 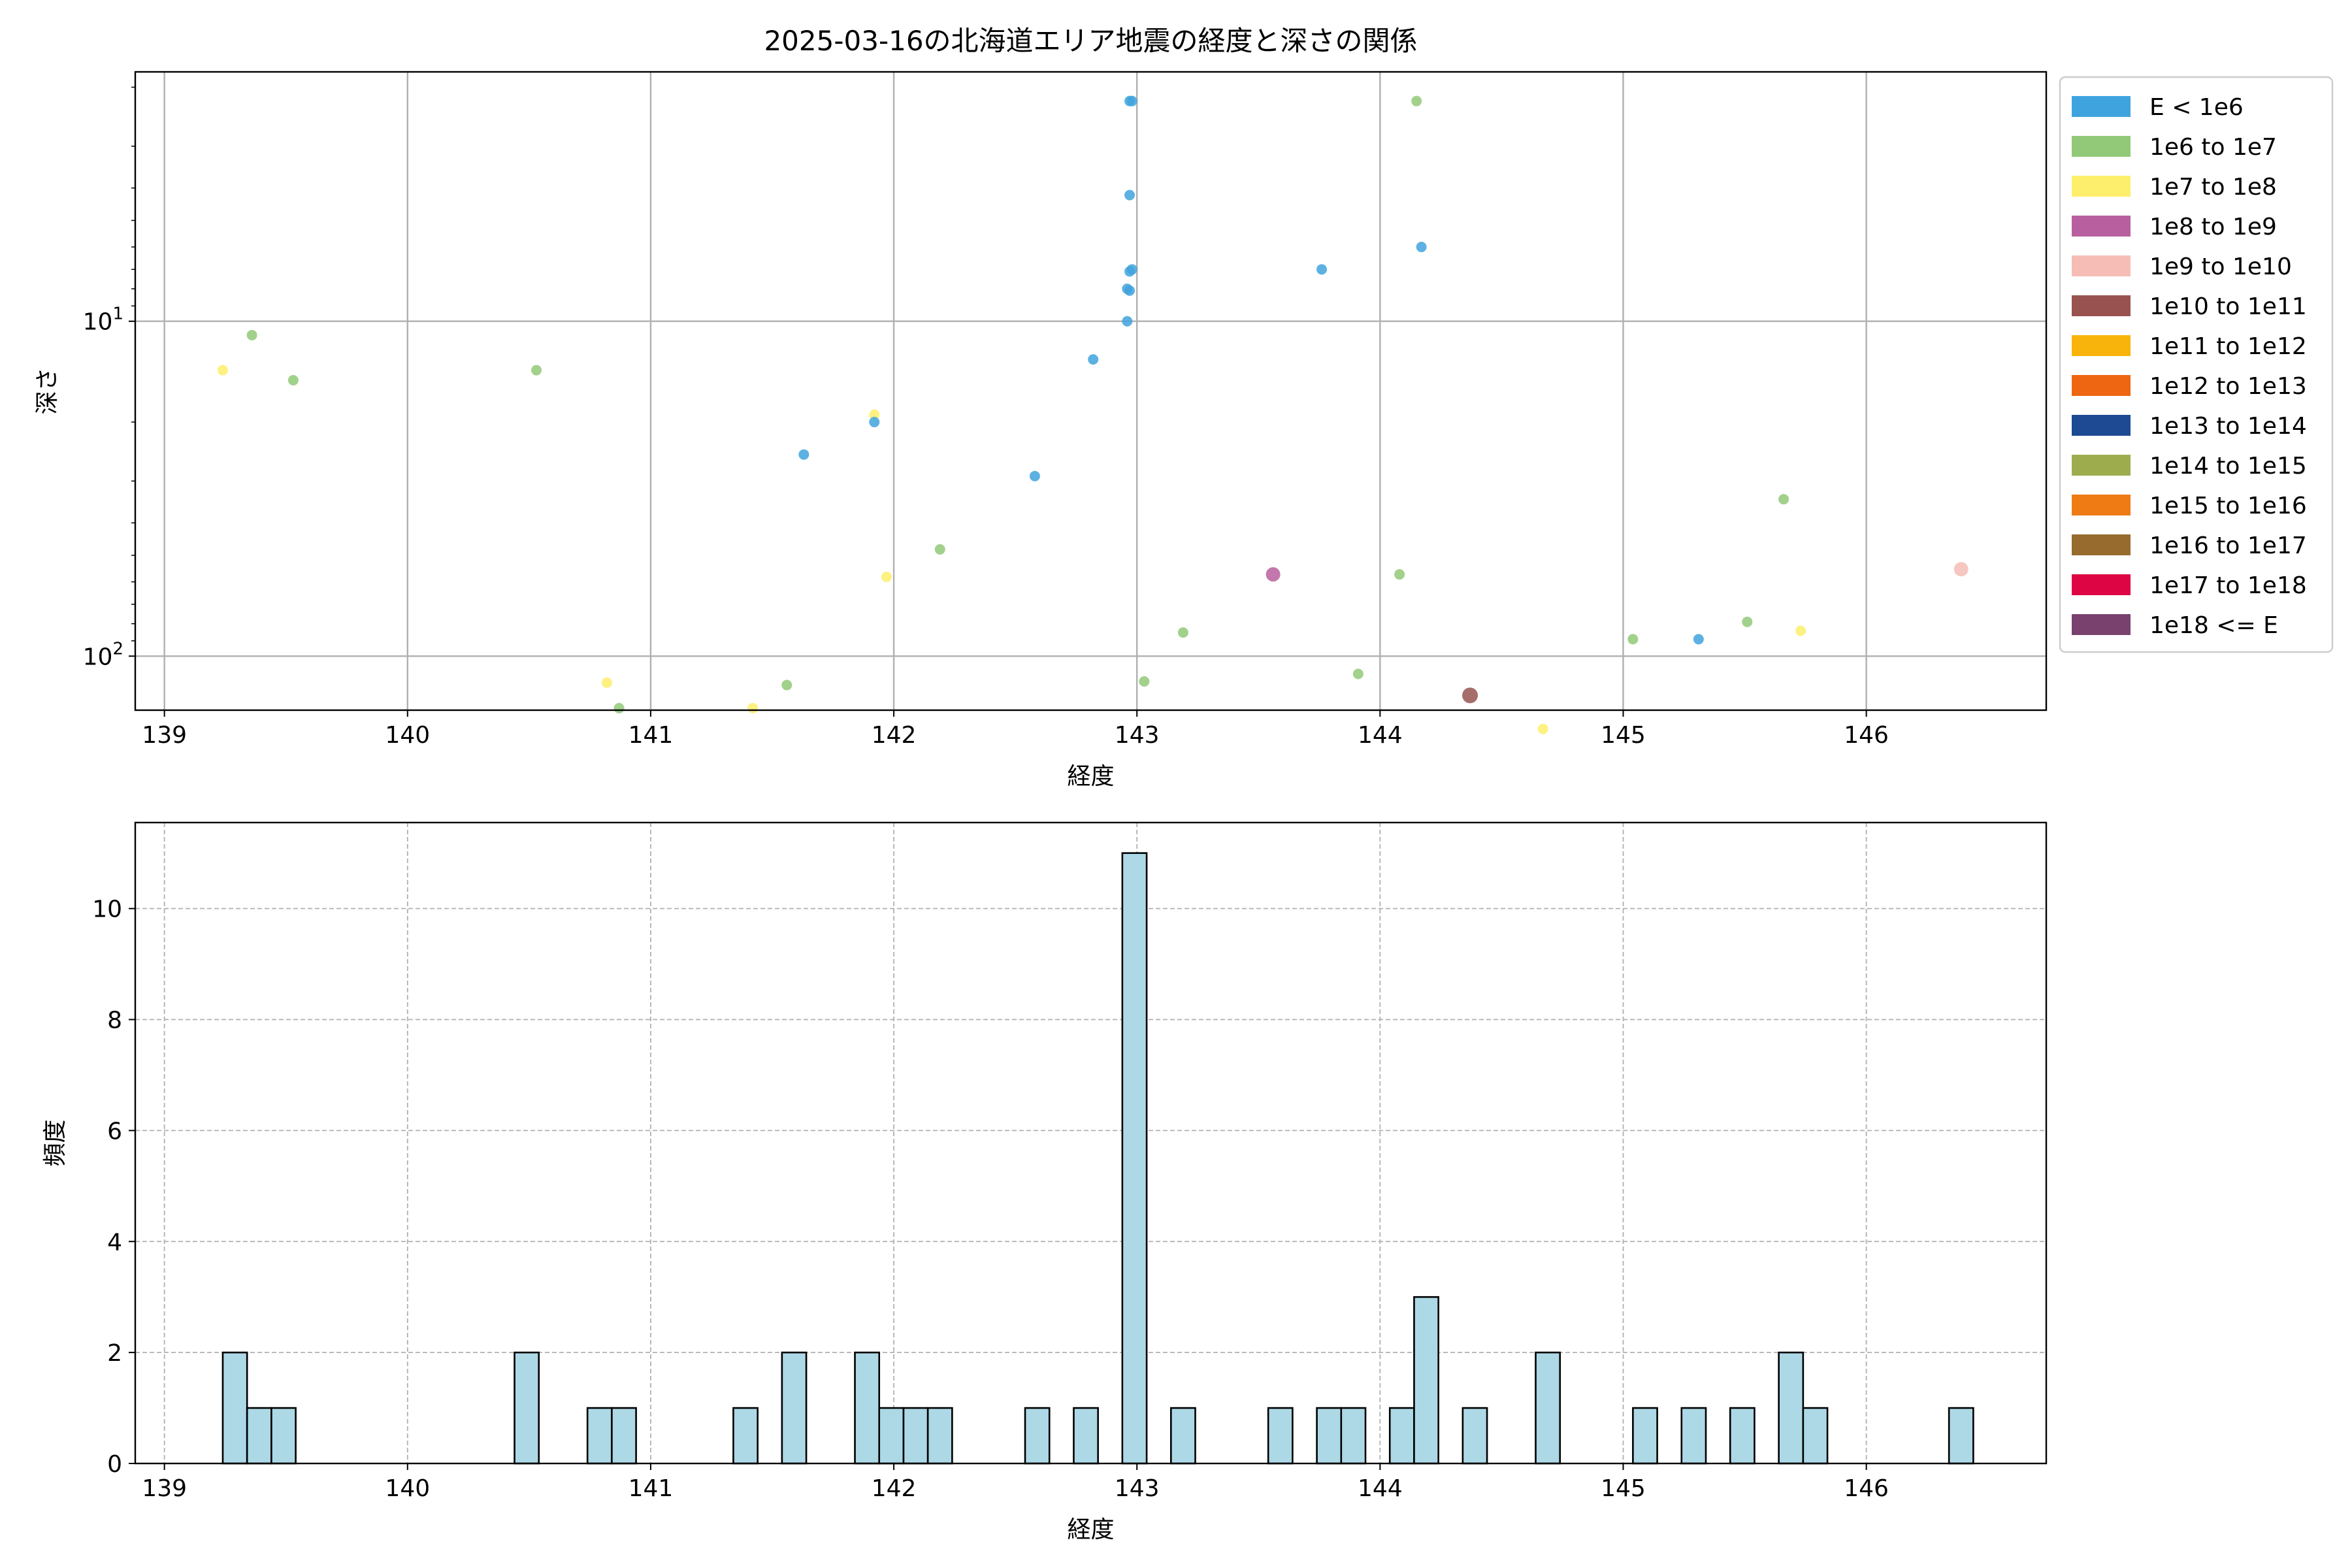 What do you see at coordinates (2228, 545) in the screenshot?
I see `legend-label: 1e16 to 1e17` at bounding box center [2228, 545].